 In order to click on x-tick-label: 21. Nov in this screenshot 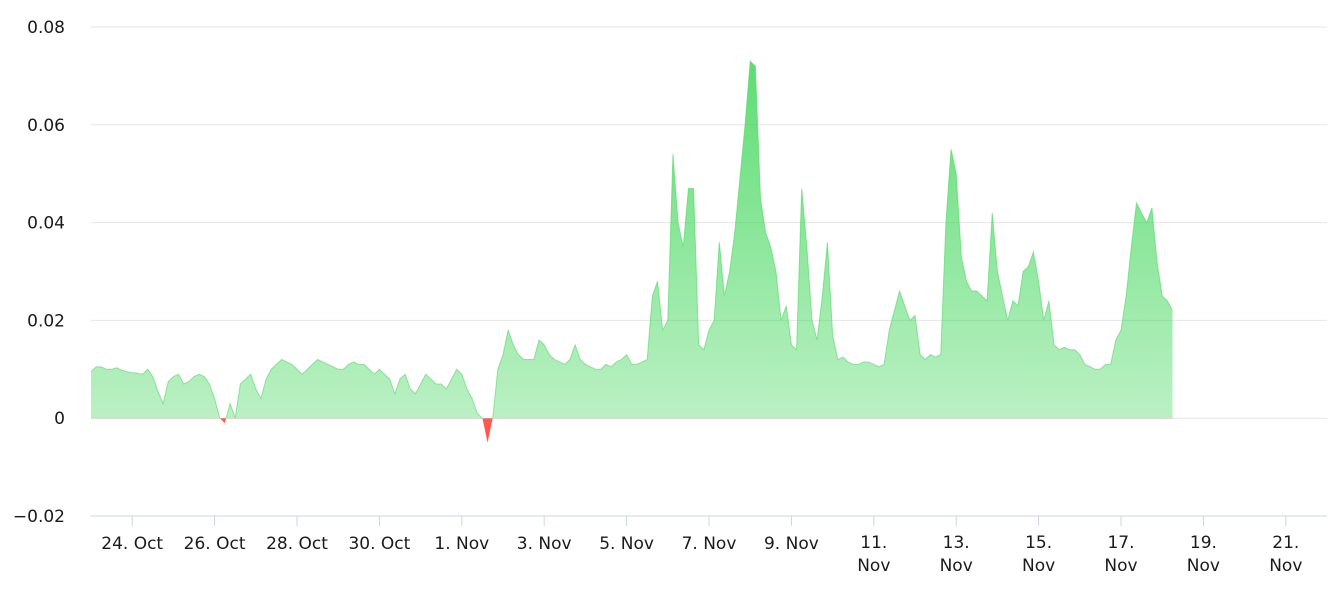, I will do `click(1285, 554)`.